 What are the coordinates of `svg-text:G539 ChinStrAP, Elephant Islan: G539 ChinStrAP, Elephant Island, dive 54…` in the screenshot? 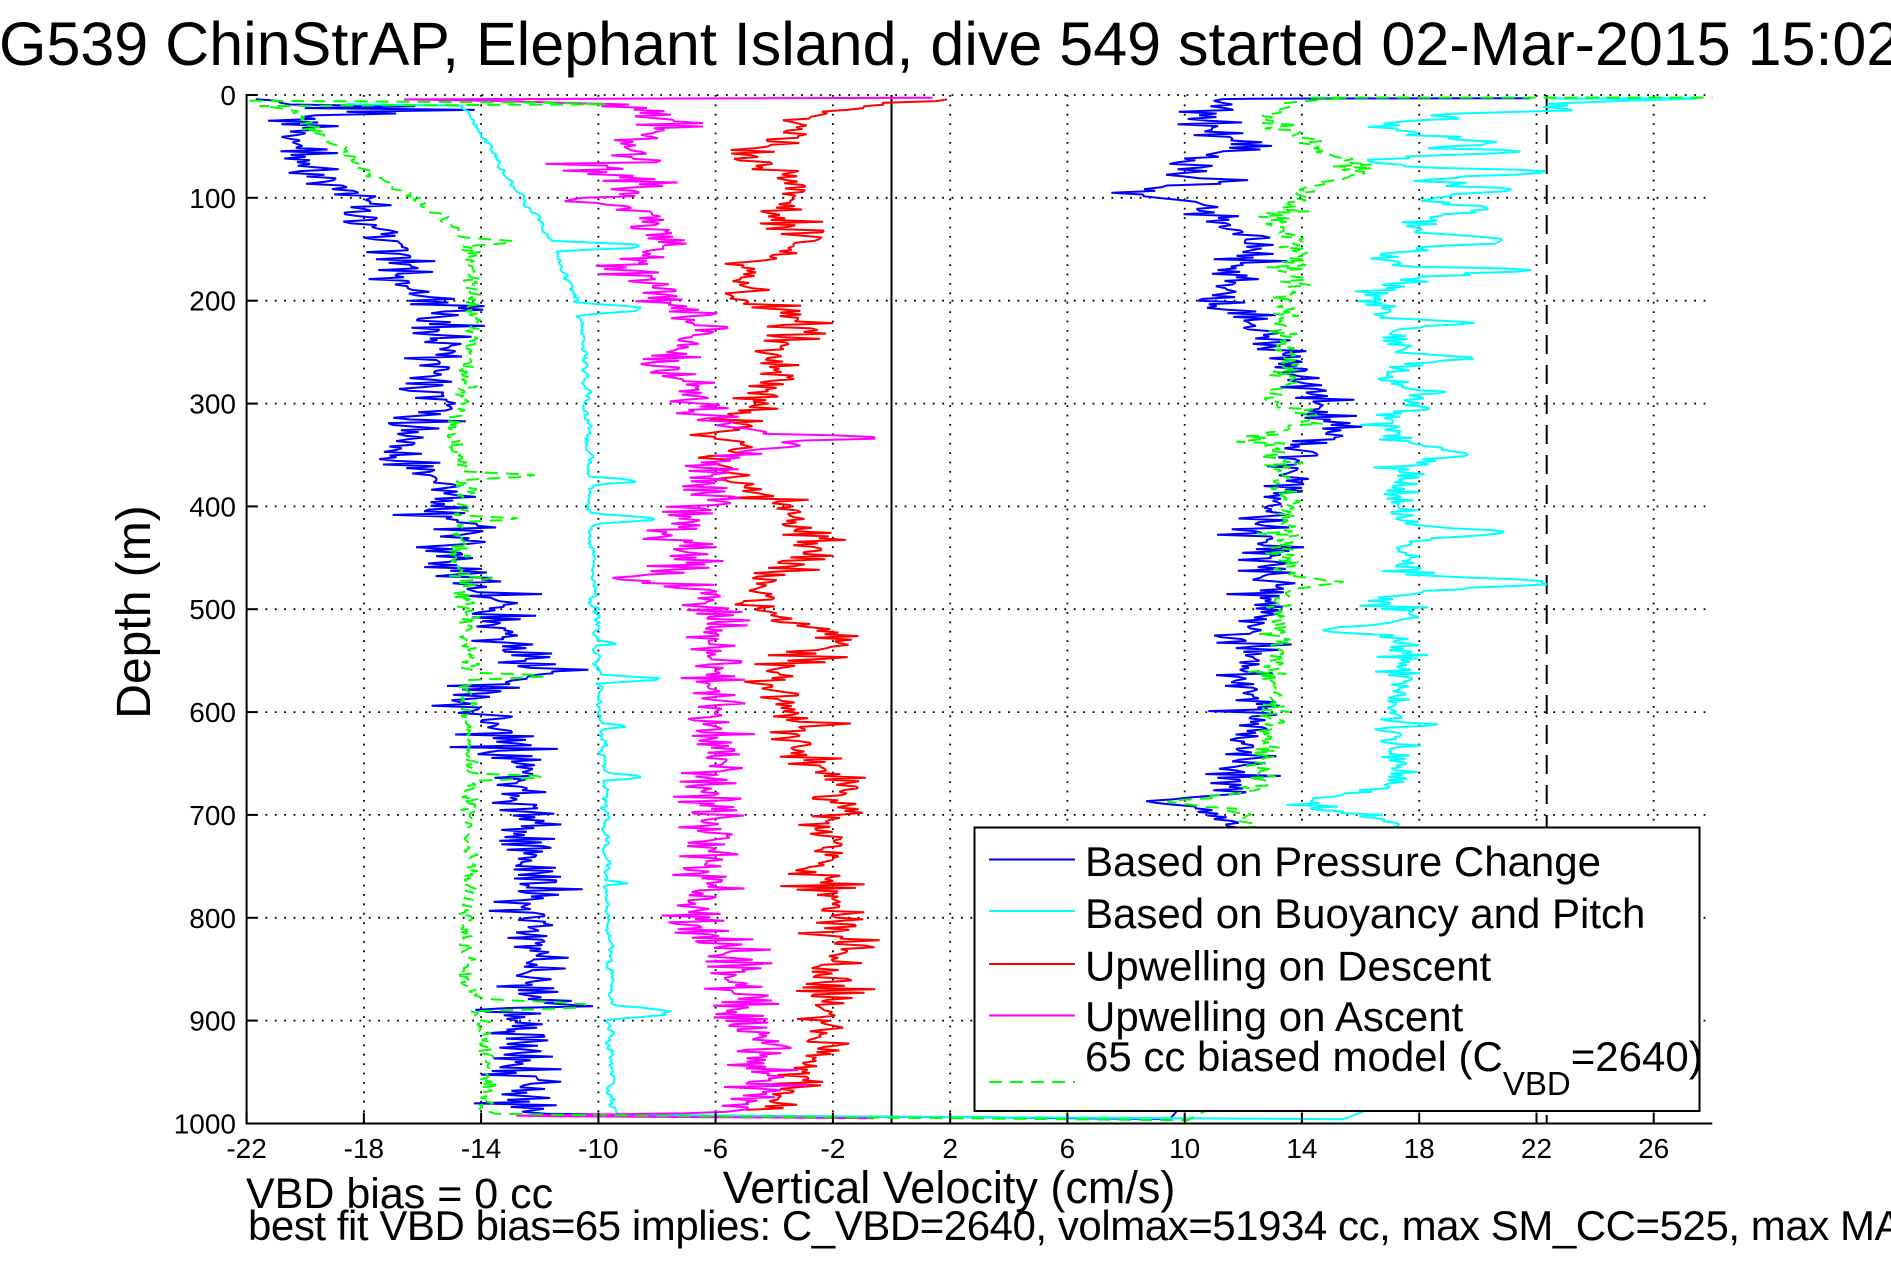 It's located at (945, 44).